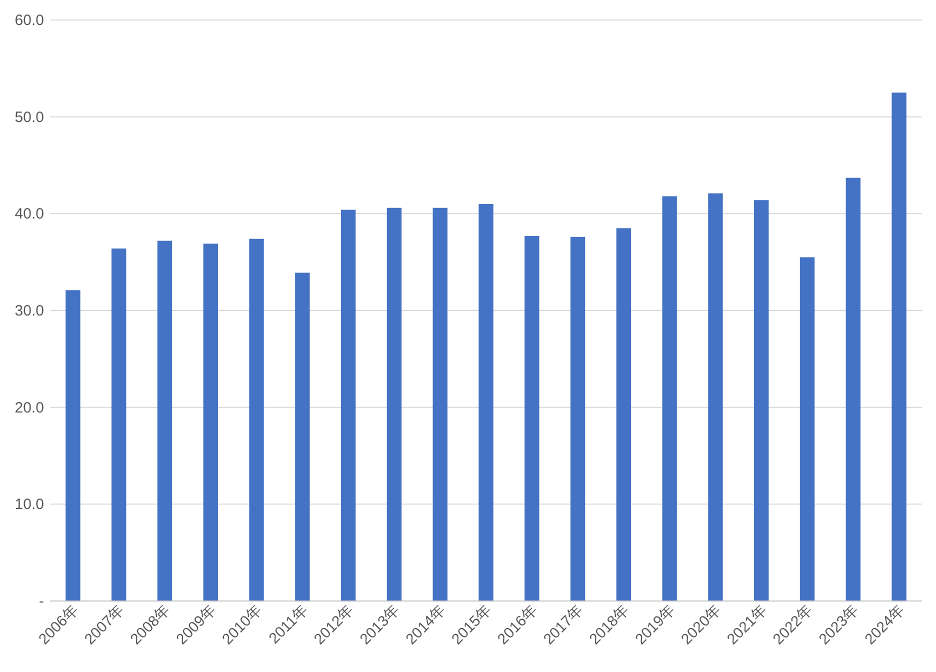 The image size is (936, 672). I want to click on y-tick-label: 50.0, so click(29, 117).